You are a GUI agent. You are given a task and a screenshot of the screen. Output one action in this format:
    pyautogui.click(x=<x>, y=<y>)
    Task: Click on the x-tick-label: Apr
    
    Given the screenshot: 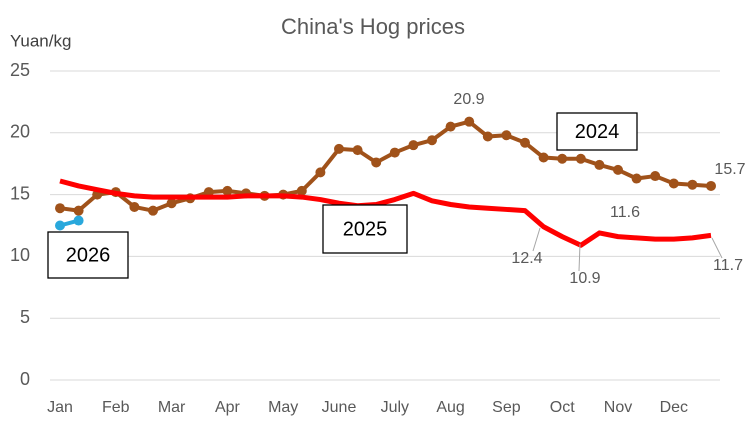 What is the action you would take?
    pyautogui.click(x=228, y=407)
    